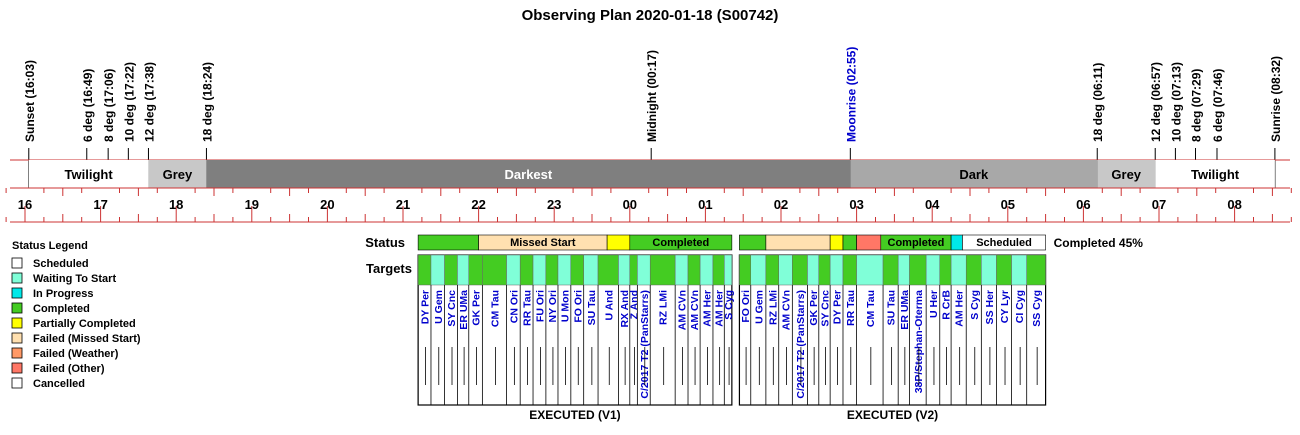 This screenshot has height=435, width=1300. I want to click on legend-label: Cancelled, so click(59, 384).